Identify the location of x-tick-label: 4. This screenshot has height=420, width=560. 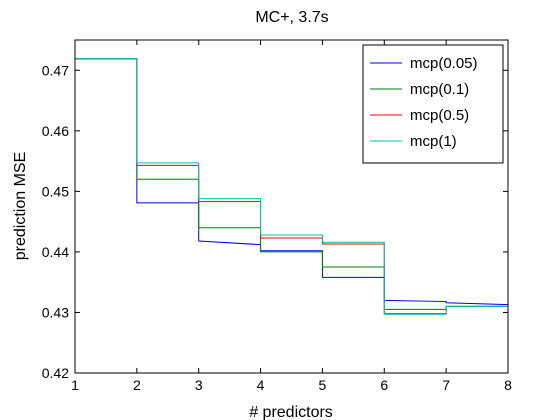
(261, 385).